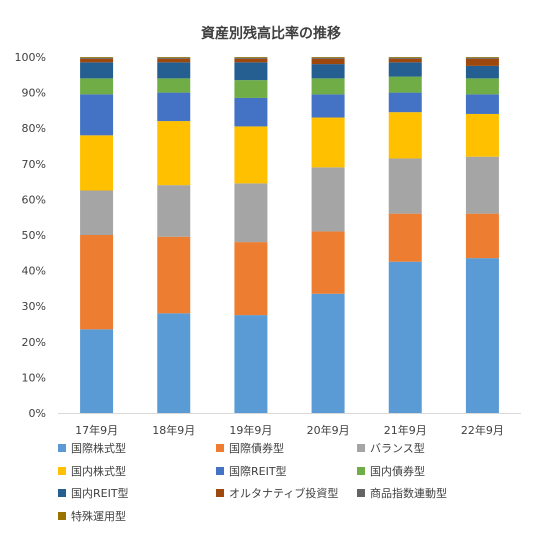 This screenshot has width=542, height=537. I want to click on legend-label: バランス型, so click(397, 448).